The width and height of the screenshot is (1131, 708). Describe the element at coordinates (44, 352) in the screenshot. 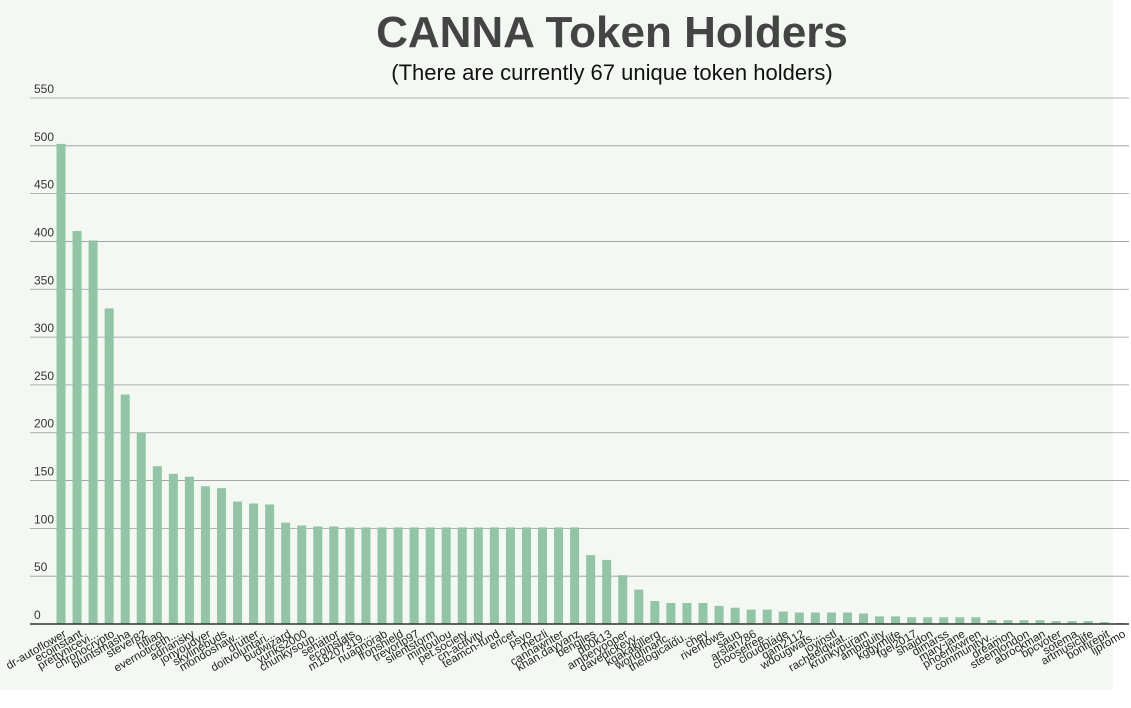

I see `y-axis-ticks: 0 50 100 150 200 250 300 350 400 450 500 550` at that location.